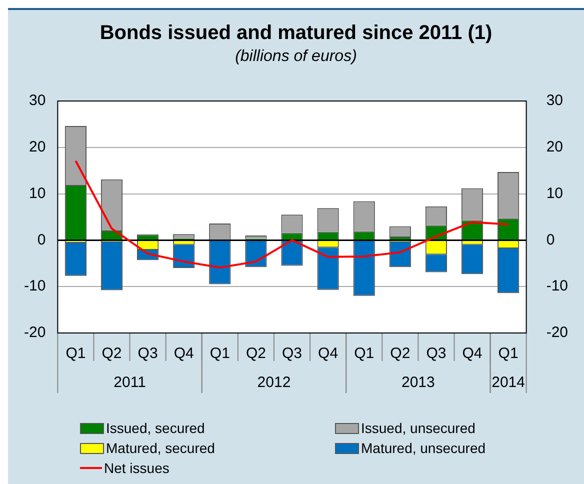 The width and height of the screenshot is (584, 484). Describe the element at coordinates (35, 286) in the screenshot. I see `y-tick-label: -10` at that location.